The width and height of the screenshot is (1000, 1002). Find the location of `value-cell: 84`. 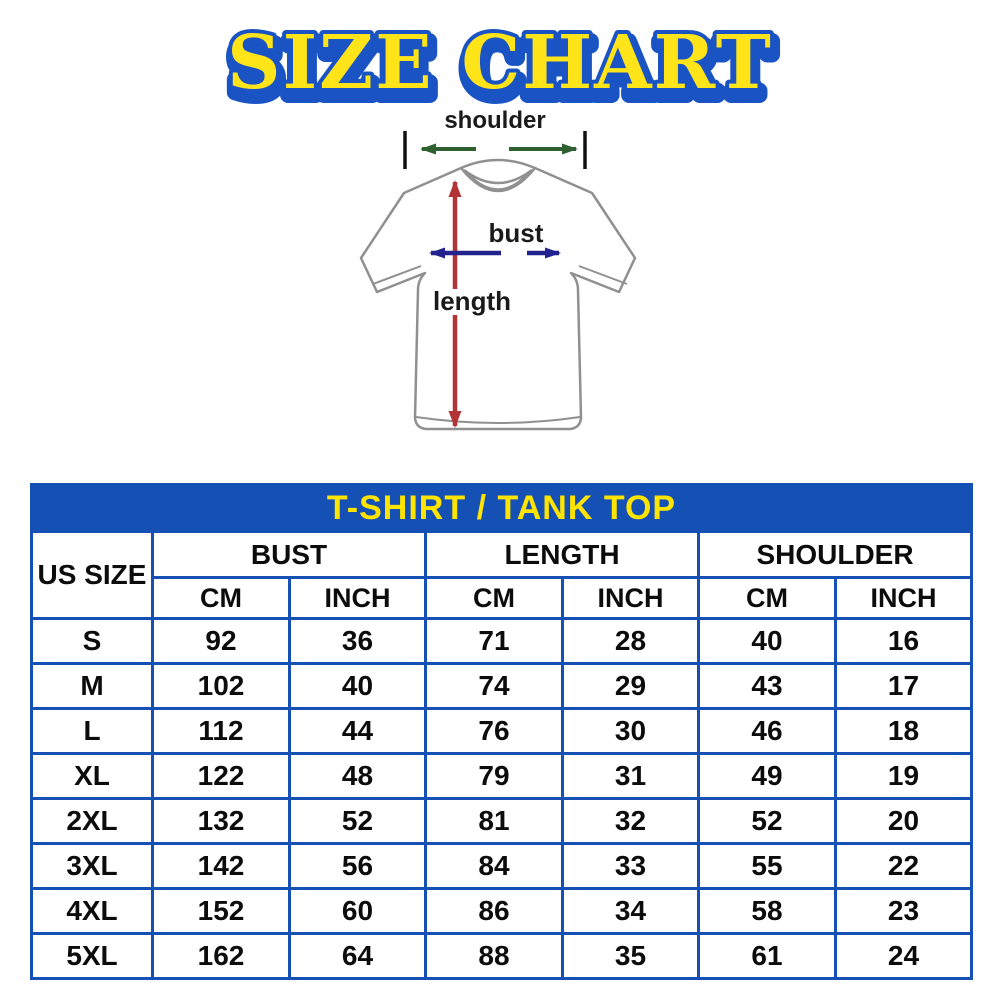

value-cell: 84 is located at coordinates (494, 866).